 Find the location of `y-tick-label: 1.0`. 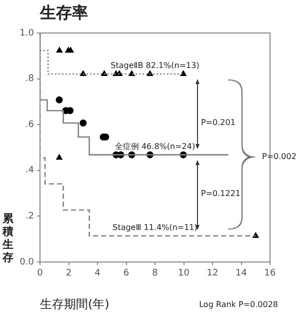

y-tick-label: 1.0 is located at coordinates (27, 33).